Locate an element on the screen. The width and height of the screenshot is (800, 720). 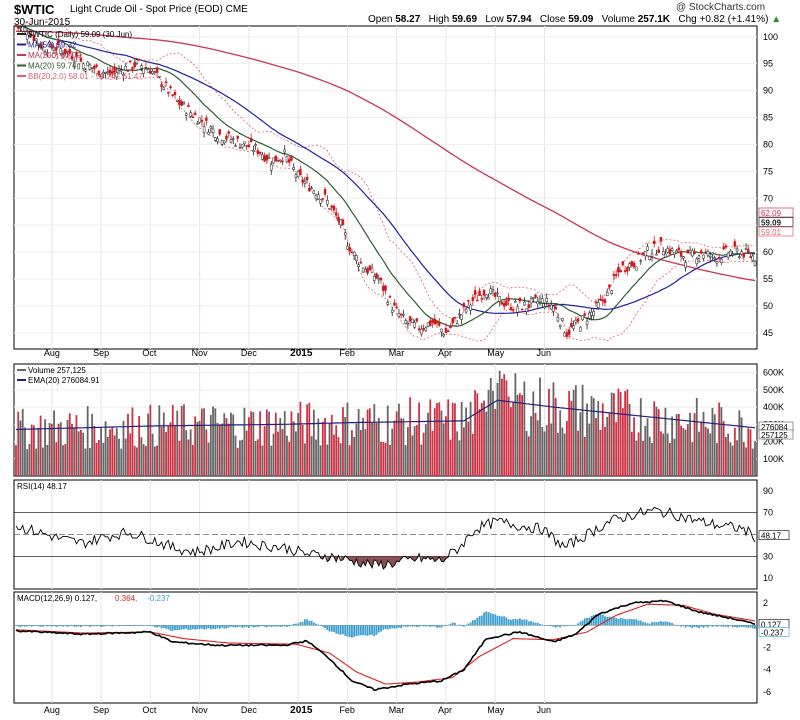
volume-value-box is located at coordinates (776, 434).